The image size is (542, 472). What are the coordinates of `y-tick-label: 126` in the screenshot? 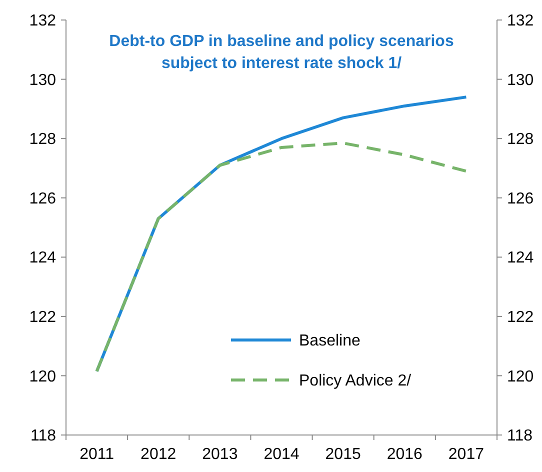 It's located at (42, 199).